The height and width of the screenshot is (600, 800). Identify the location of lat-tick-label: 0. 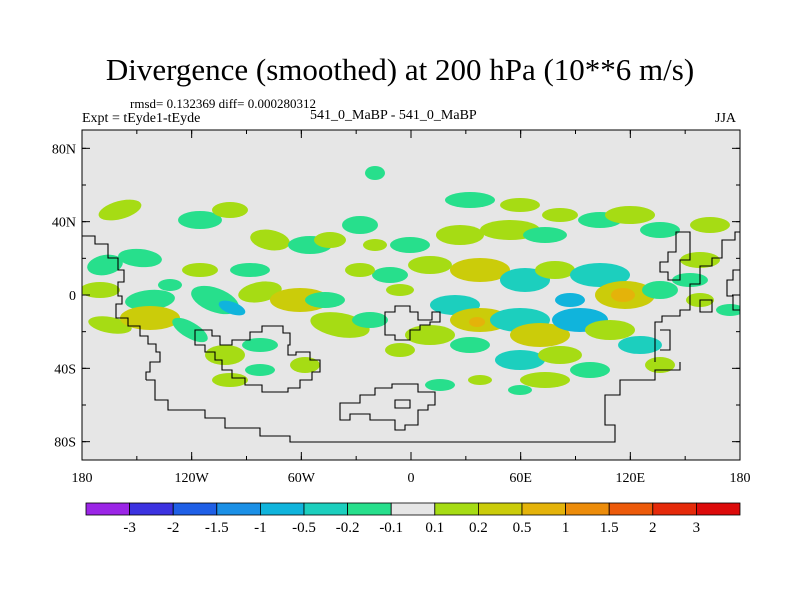
(72, 296).